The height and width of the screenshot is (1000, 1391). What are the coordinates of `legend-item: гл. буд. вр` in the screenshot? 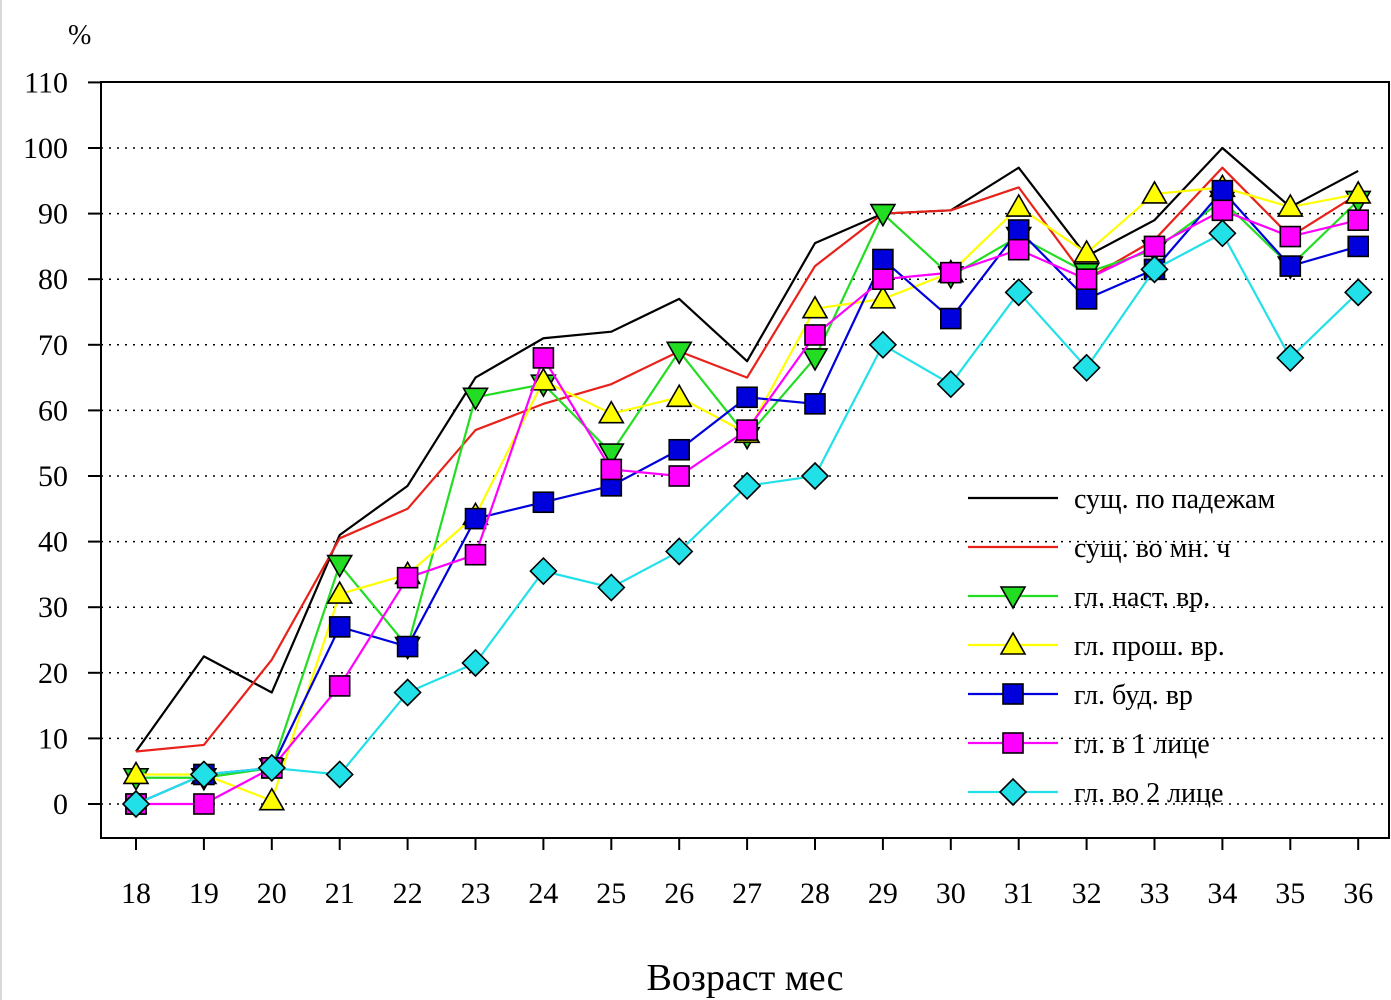 It's located at (1080, 695).